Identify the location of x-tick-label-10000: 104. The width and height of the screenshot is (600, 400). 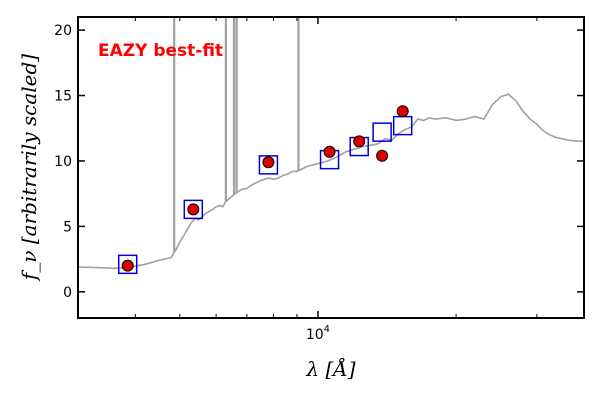
(318, 333).